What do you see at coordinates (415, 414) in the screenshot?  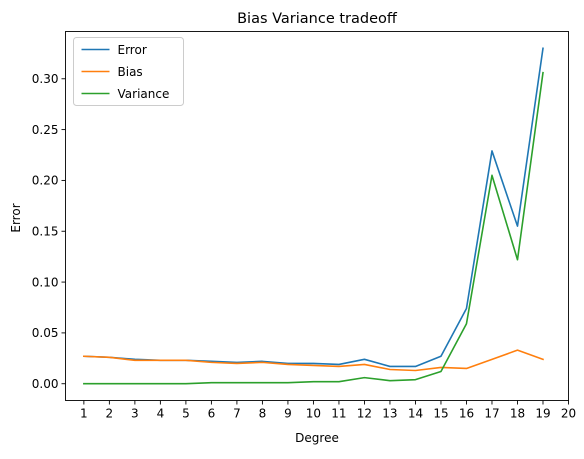 I see `x-tick-label: 14` at bounding box center [415, 414].